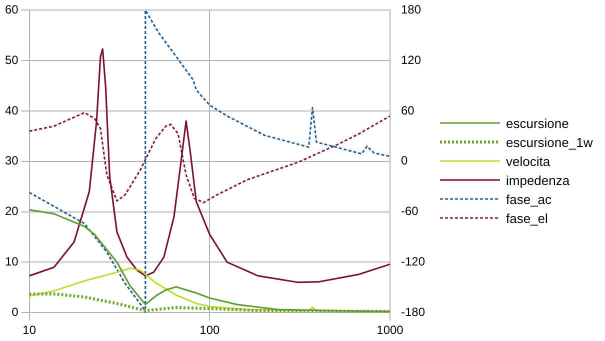  I want to click on x-tick-label: 10, so click(29, 330).